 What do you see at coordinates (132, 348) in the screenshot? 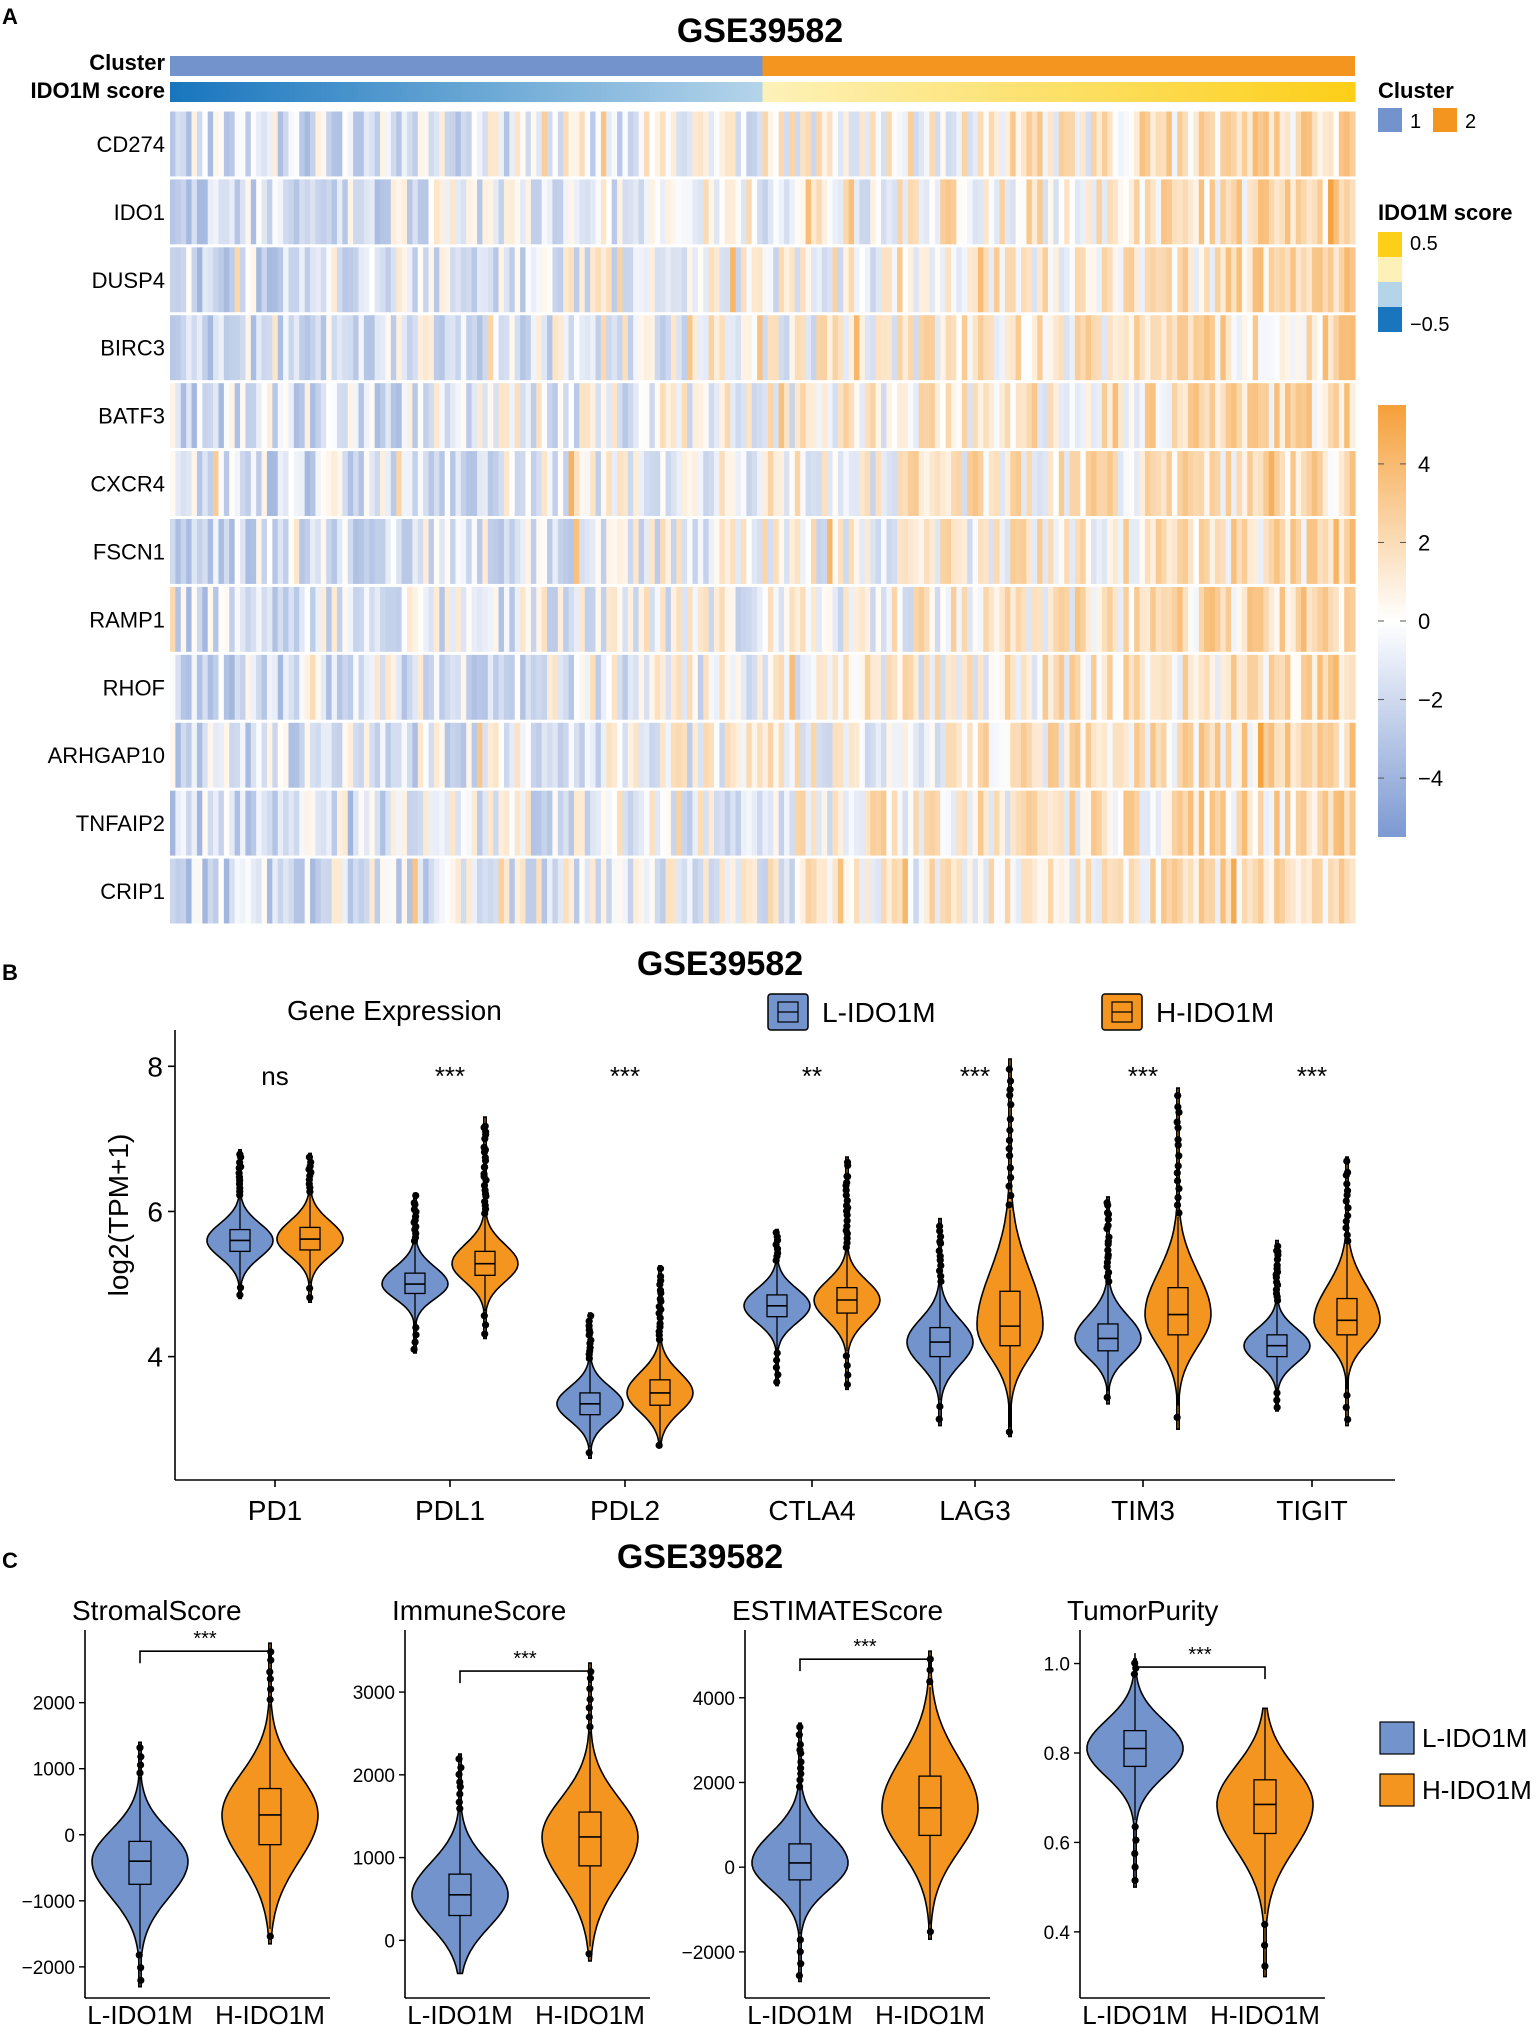
I see `gene-label: BIRC3` at bounding box center [132, 348].